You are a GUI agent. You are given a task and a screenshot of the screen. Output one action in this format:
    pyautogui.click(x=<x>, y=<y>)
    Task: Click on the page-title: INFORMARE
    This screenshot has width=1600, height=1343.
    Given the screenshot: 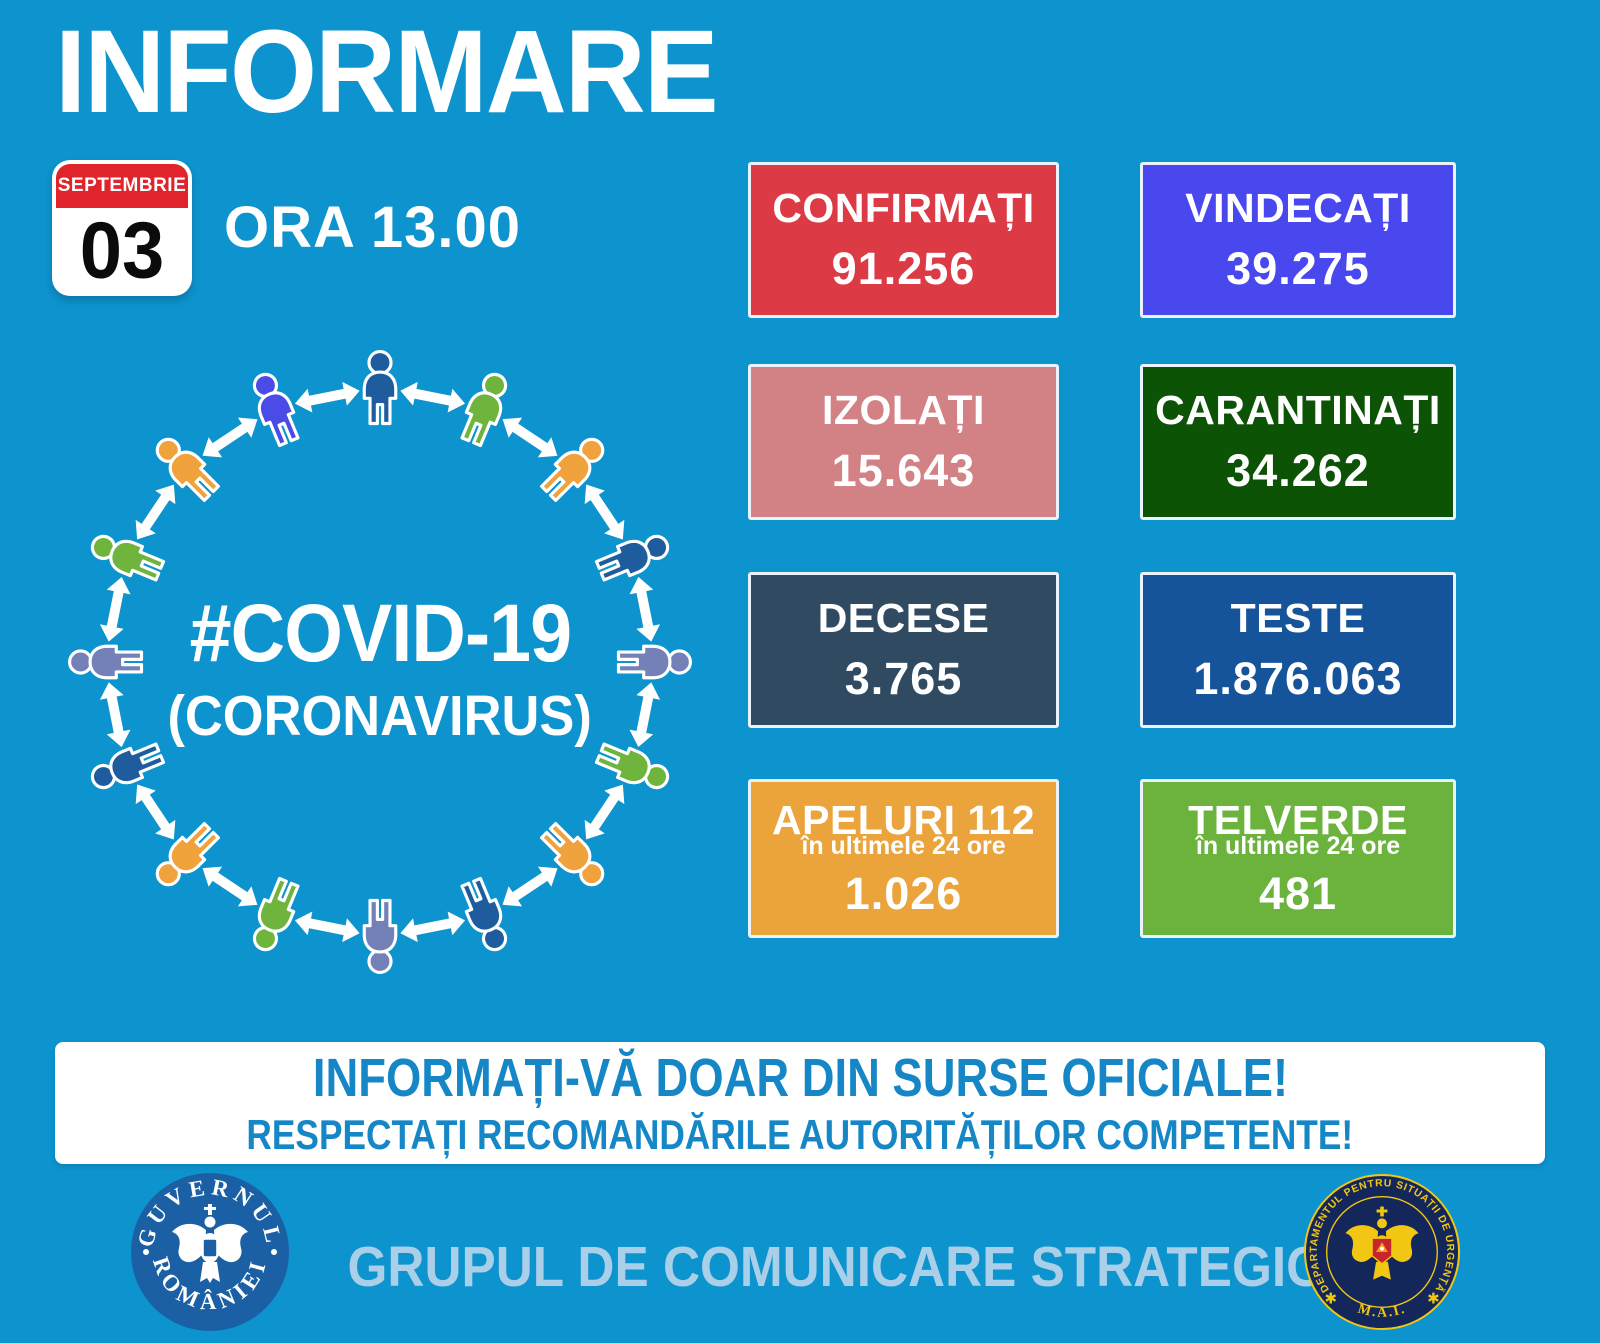 What is the action you would take?
    pyautogui.click(x=387, y=72)
    